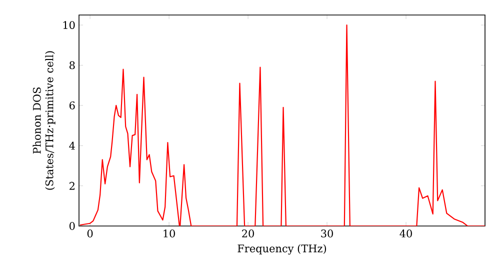  Describe the element at coordinates (72, 146) in the screenshot. I see `y-tick-label: 4` at that location.